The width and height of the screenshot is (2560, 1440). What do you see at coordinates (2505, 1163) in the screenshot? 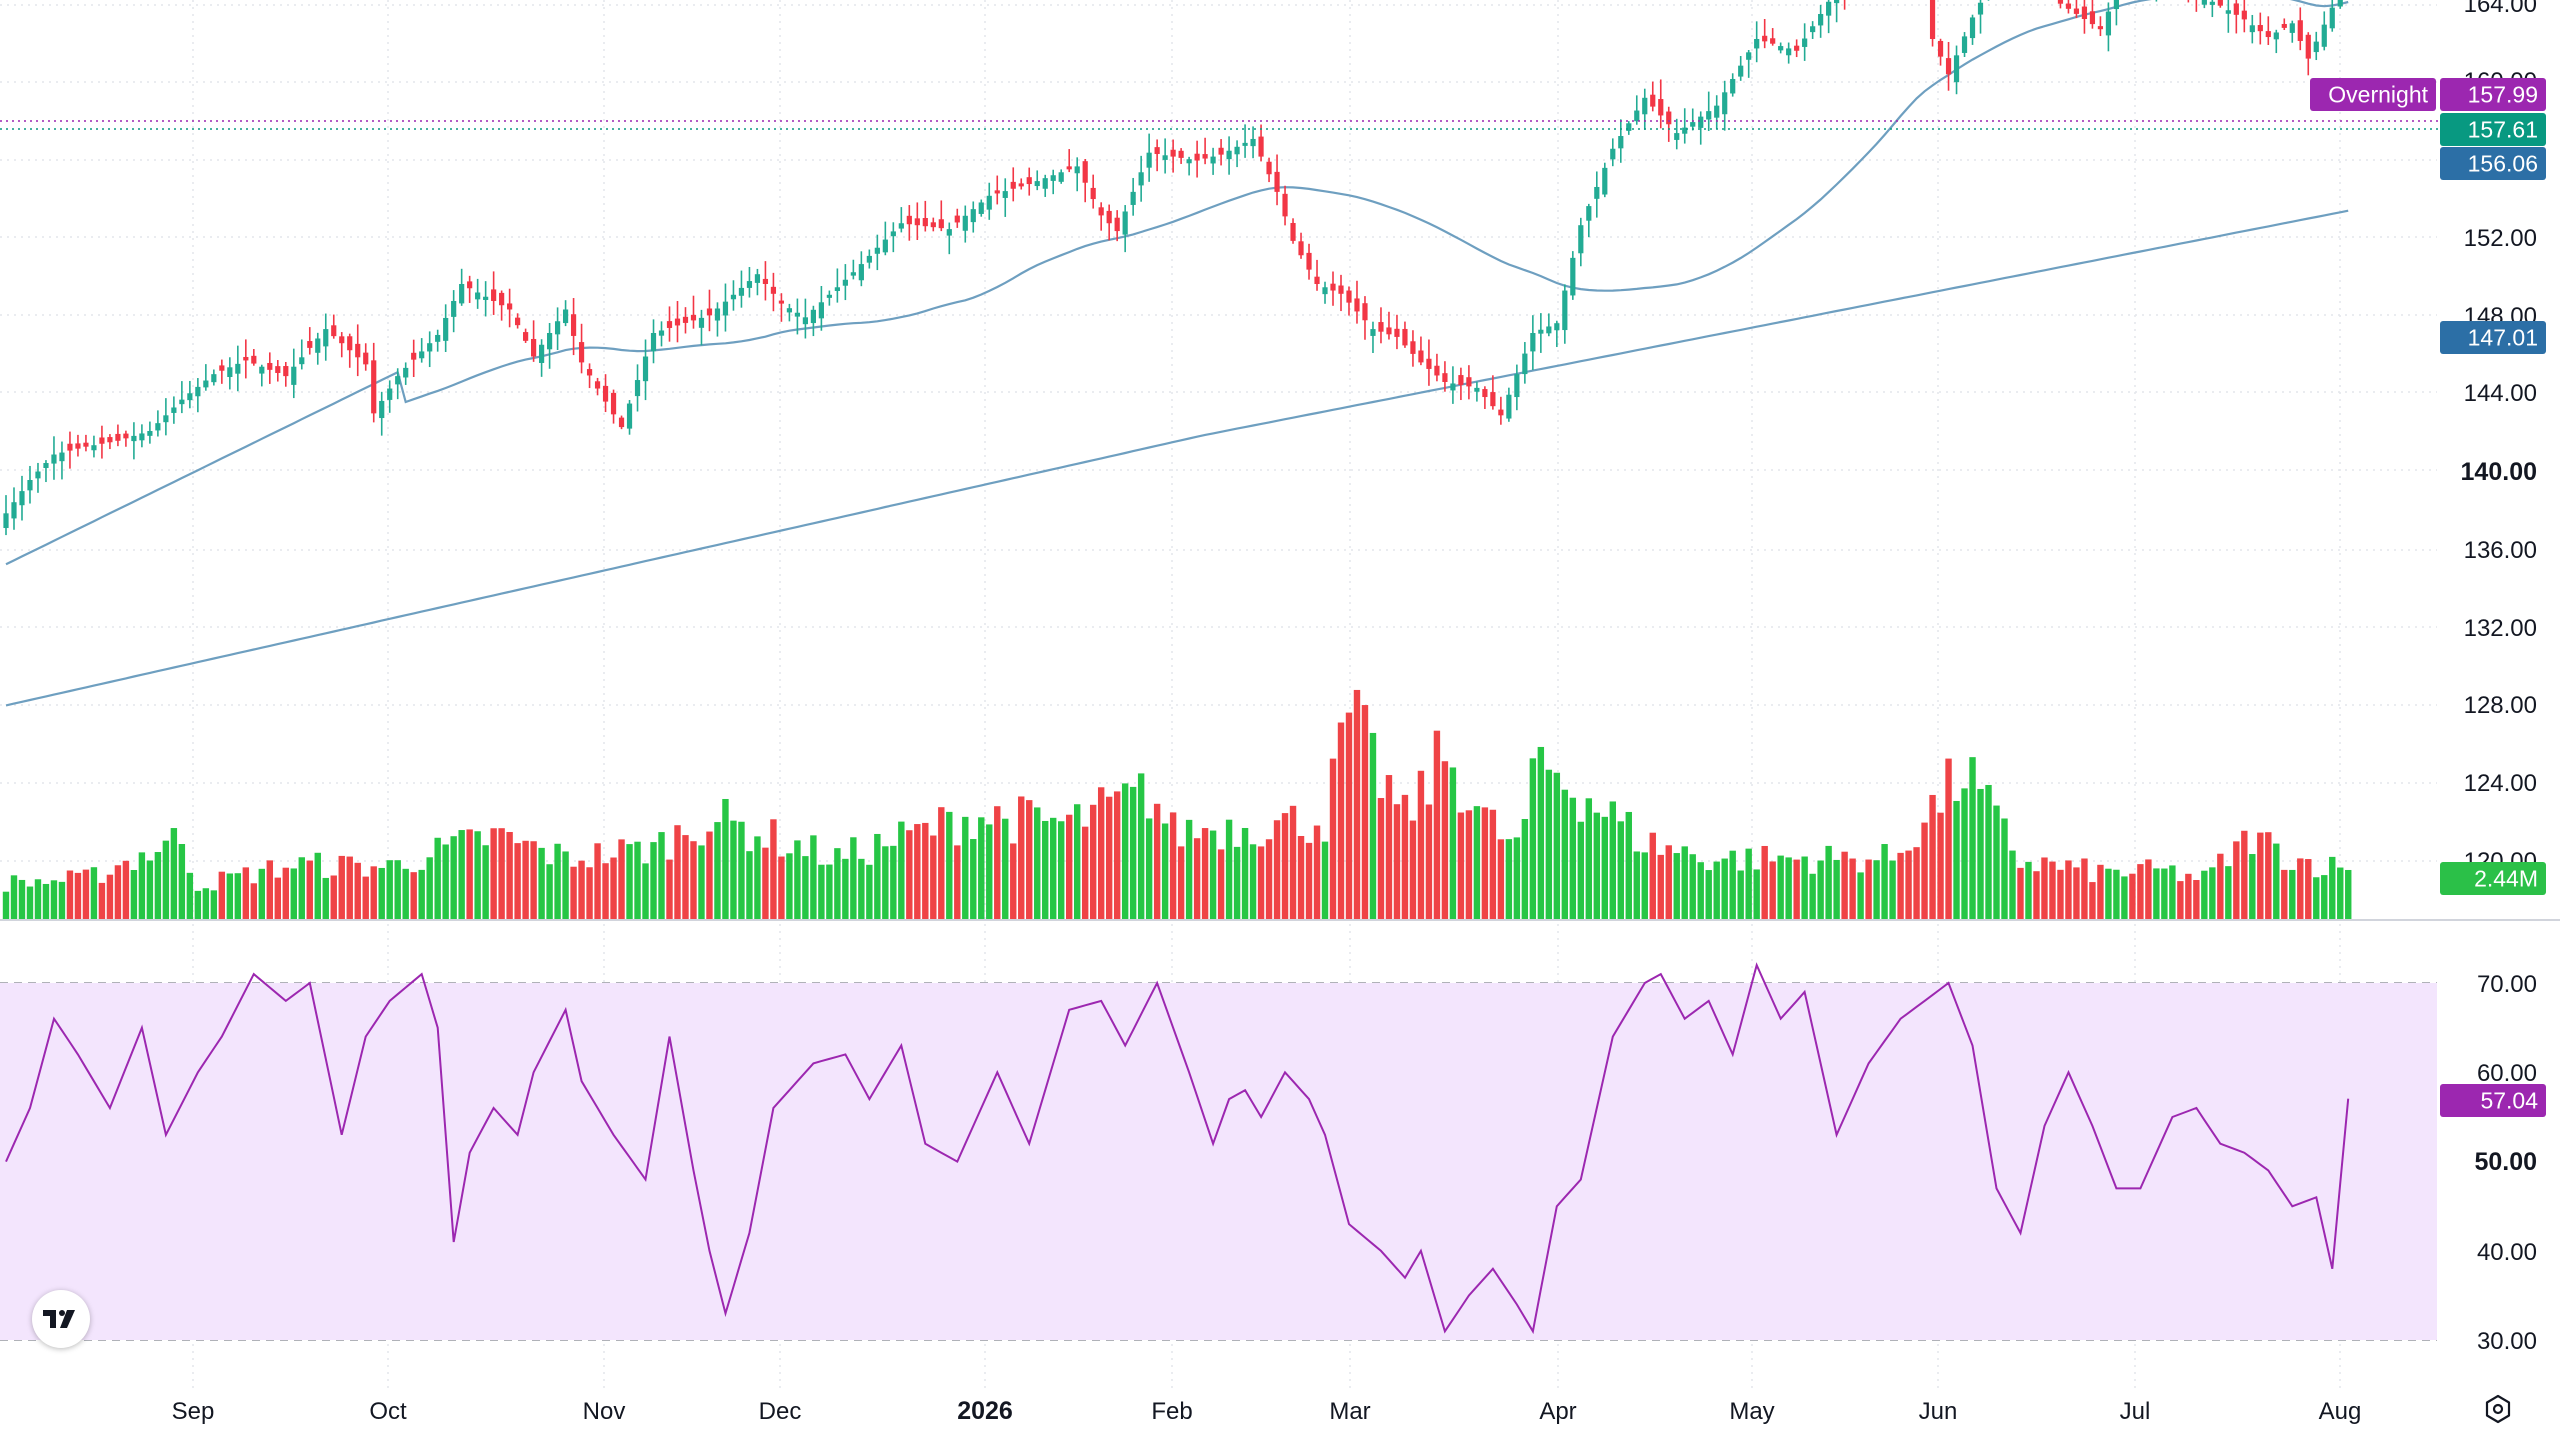
I see `rsi-axis: 70.00 60.00 50.00 40.00 30.00` at bounding box center [2505, 1163].